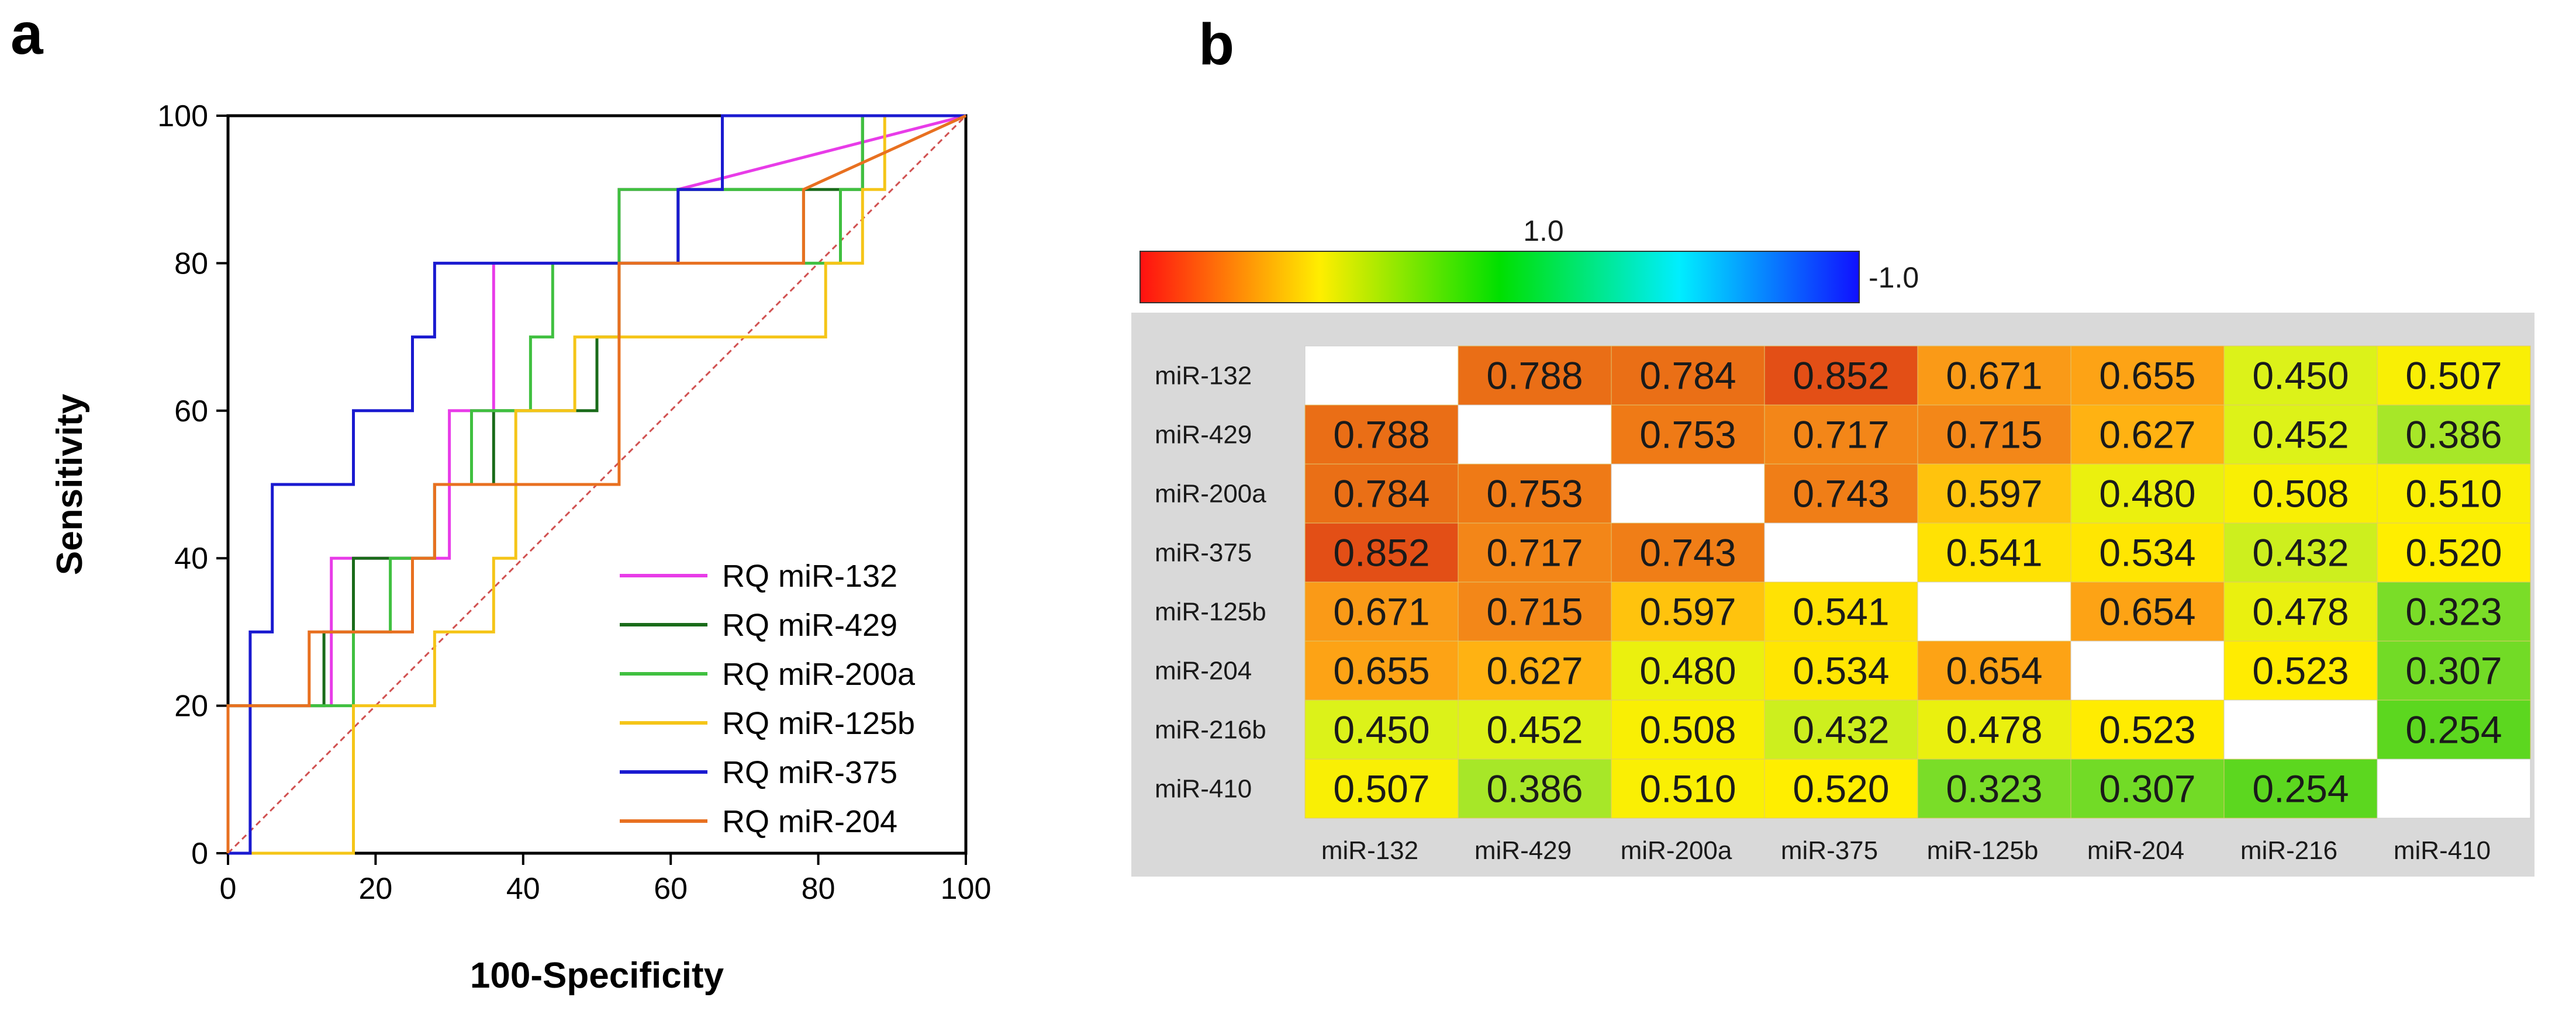  What do you see at coordinates (810, 625) in the screenshot?
I see `legend-entry: RQ miR-429` at bounding box center [810, 625].